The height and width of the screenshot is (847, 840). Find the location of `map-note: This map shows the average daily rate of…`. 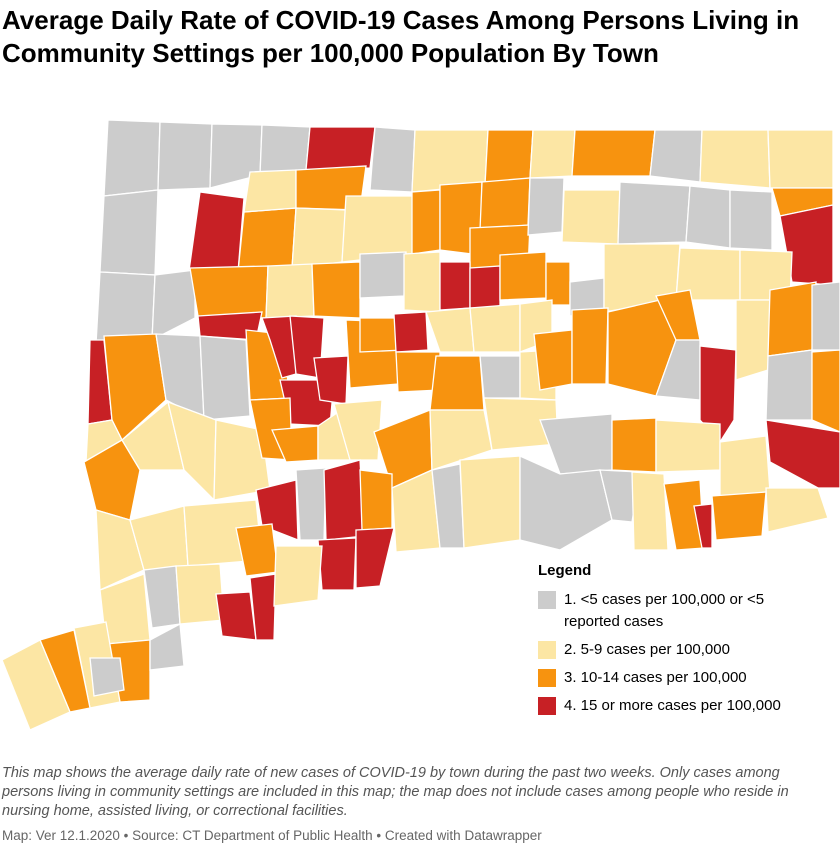

map-note: This map shows the average daily rate of… is located at coordinates (395, 792).